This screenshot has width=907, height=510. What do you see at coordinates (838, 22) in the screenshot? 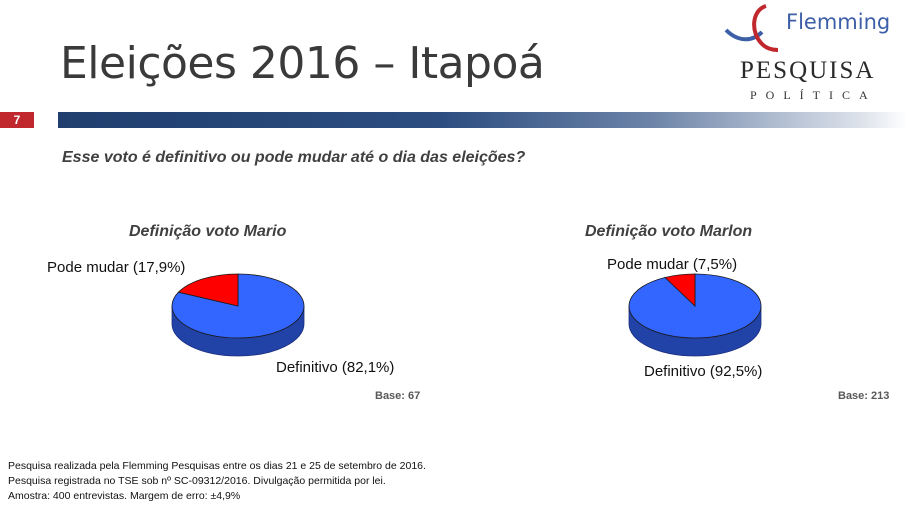
I see `logo-brand: Flemming` at bounding box center [838, 22].